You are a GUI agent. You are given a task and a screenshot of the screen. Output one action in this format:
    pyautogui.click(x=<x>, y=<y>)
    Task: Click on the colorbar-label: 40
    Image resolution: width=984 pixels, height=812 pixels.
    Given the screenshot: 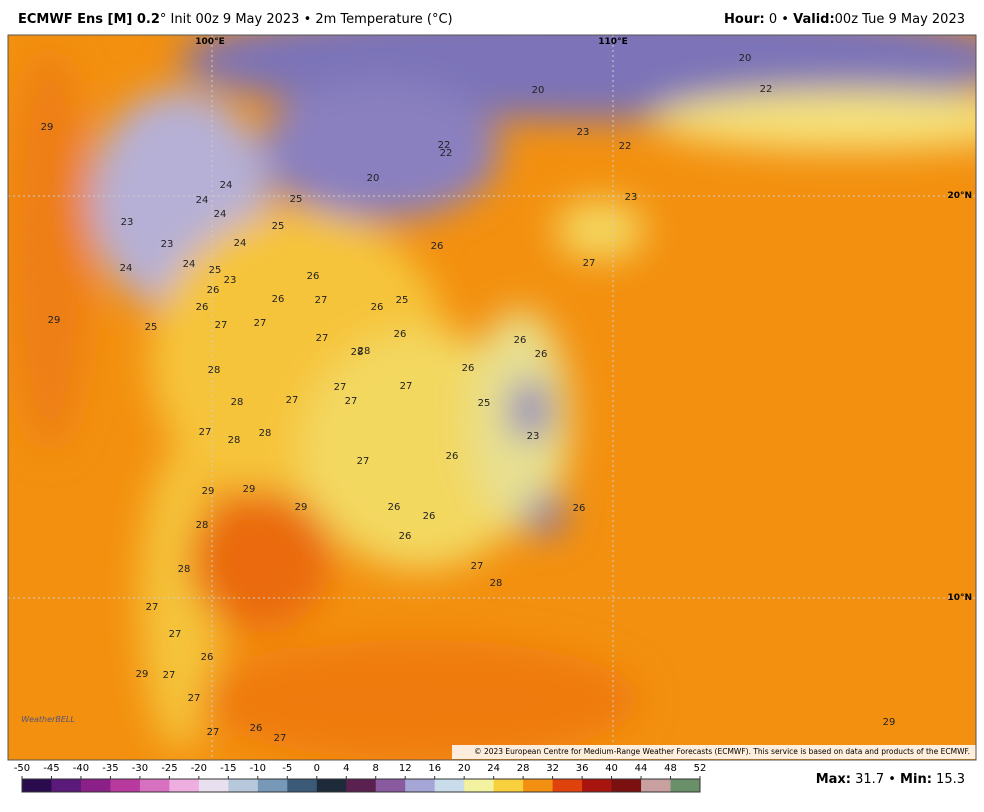 What is the action you would take?
    pyautogui.click(x=611, y=768)
    